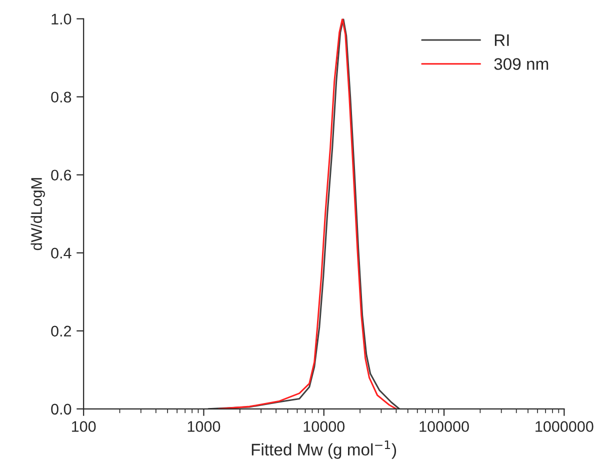 This screenshot has height=470, width=597. Describe the element at coordinates (565, 426) in the screenshot. I see `x-tick-label: 1000000` at that location.